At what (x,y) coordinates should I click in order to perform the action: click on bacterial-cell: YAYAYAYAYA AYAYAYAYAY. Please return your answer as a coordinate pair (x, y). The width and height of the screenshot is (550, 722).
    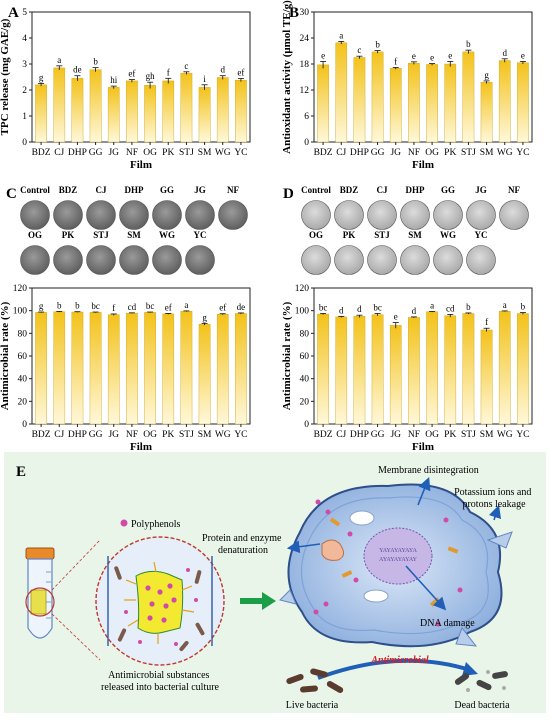
    Looking at the image, I should click on (396, 565).